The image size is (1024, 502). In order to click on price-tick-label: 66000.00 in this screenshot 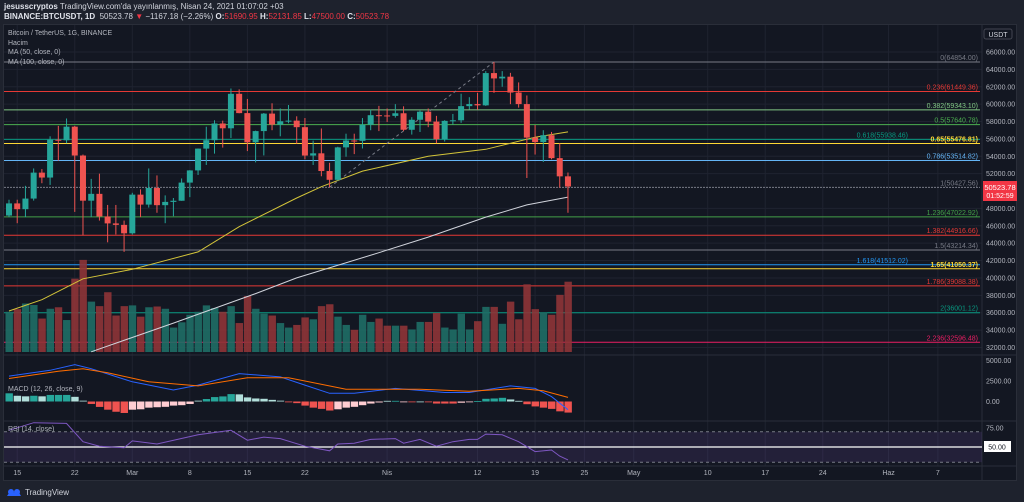, I will do `click(1000, 53)`.